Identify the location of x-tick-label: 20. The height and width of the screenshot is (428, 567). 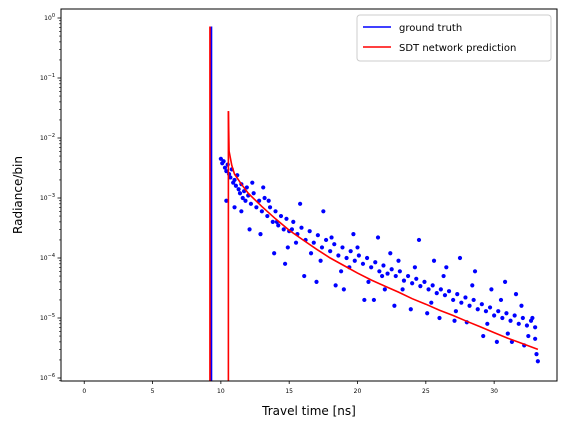
(358, 391).